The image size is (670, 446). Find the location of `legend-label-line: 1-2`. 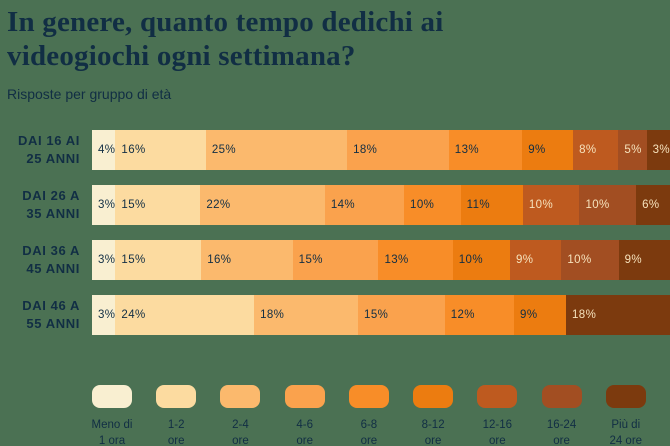

legend-label-line: 1-2 is located at coordinates (176, 425).